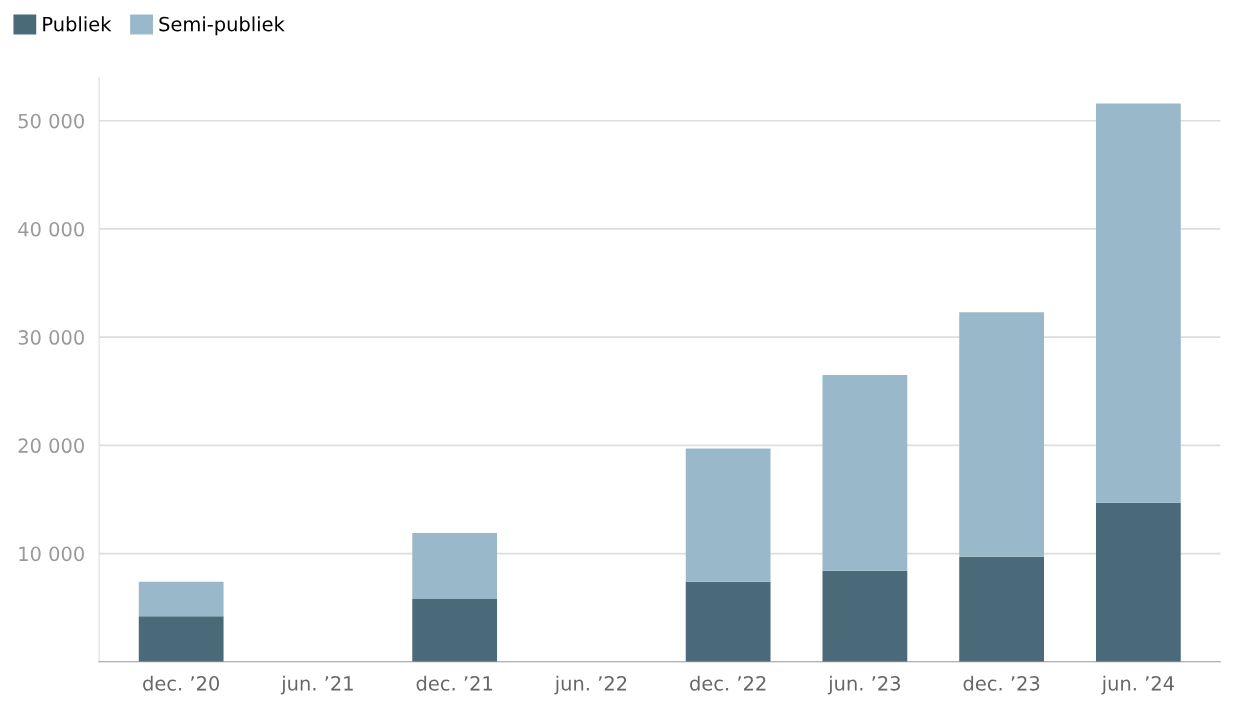 This screenshot has height=704, width=1239. What do you see at coordinates (454, 683) in the screenshot?
I see `x-tick-label: dec. ’21` at bounding box center [454, 683].